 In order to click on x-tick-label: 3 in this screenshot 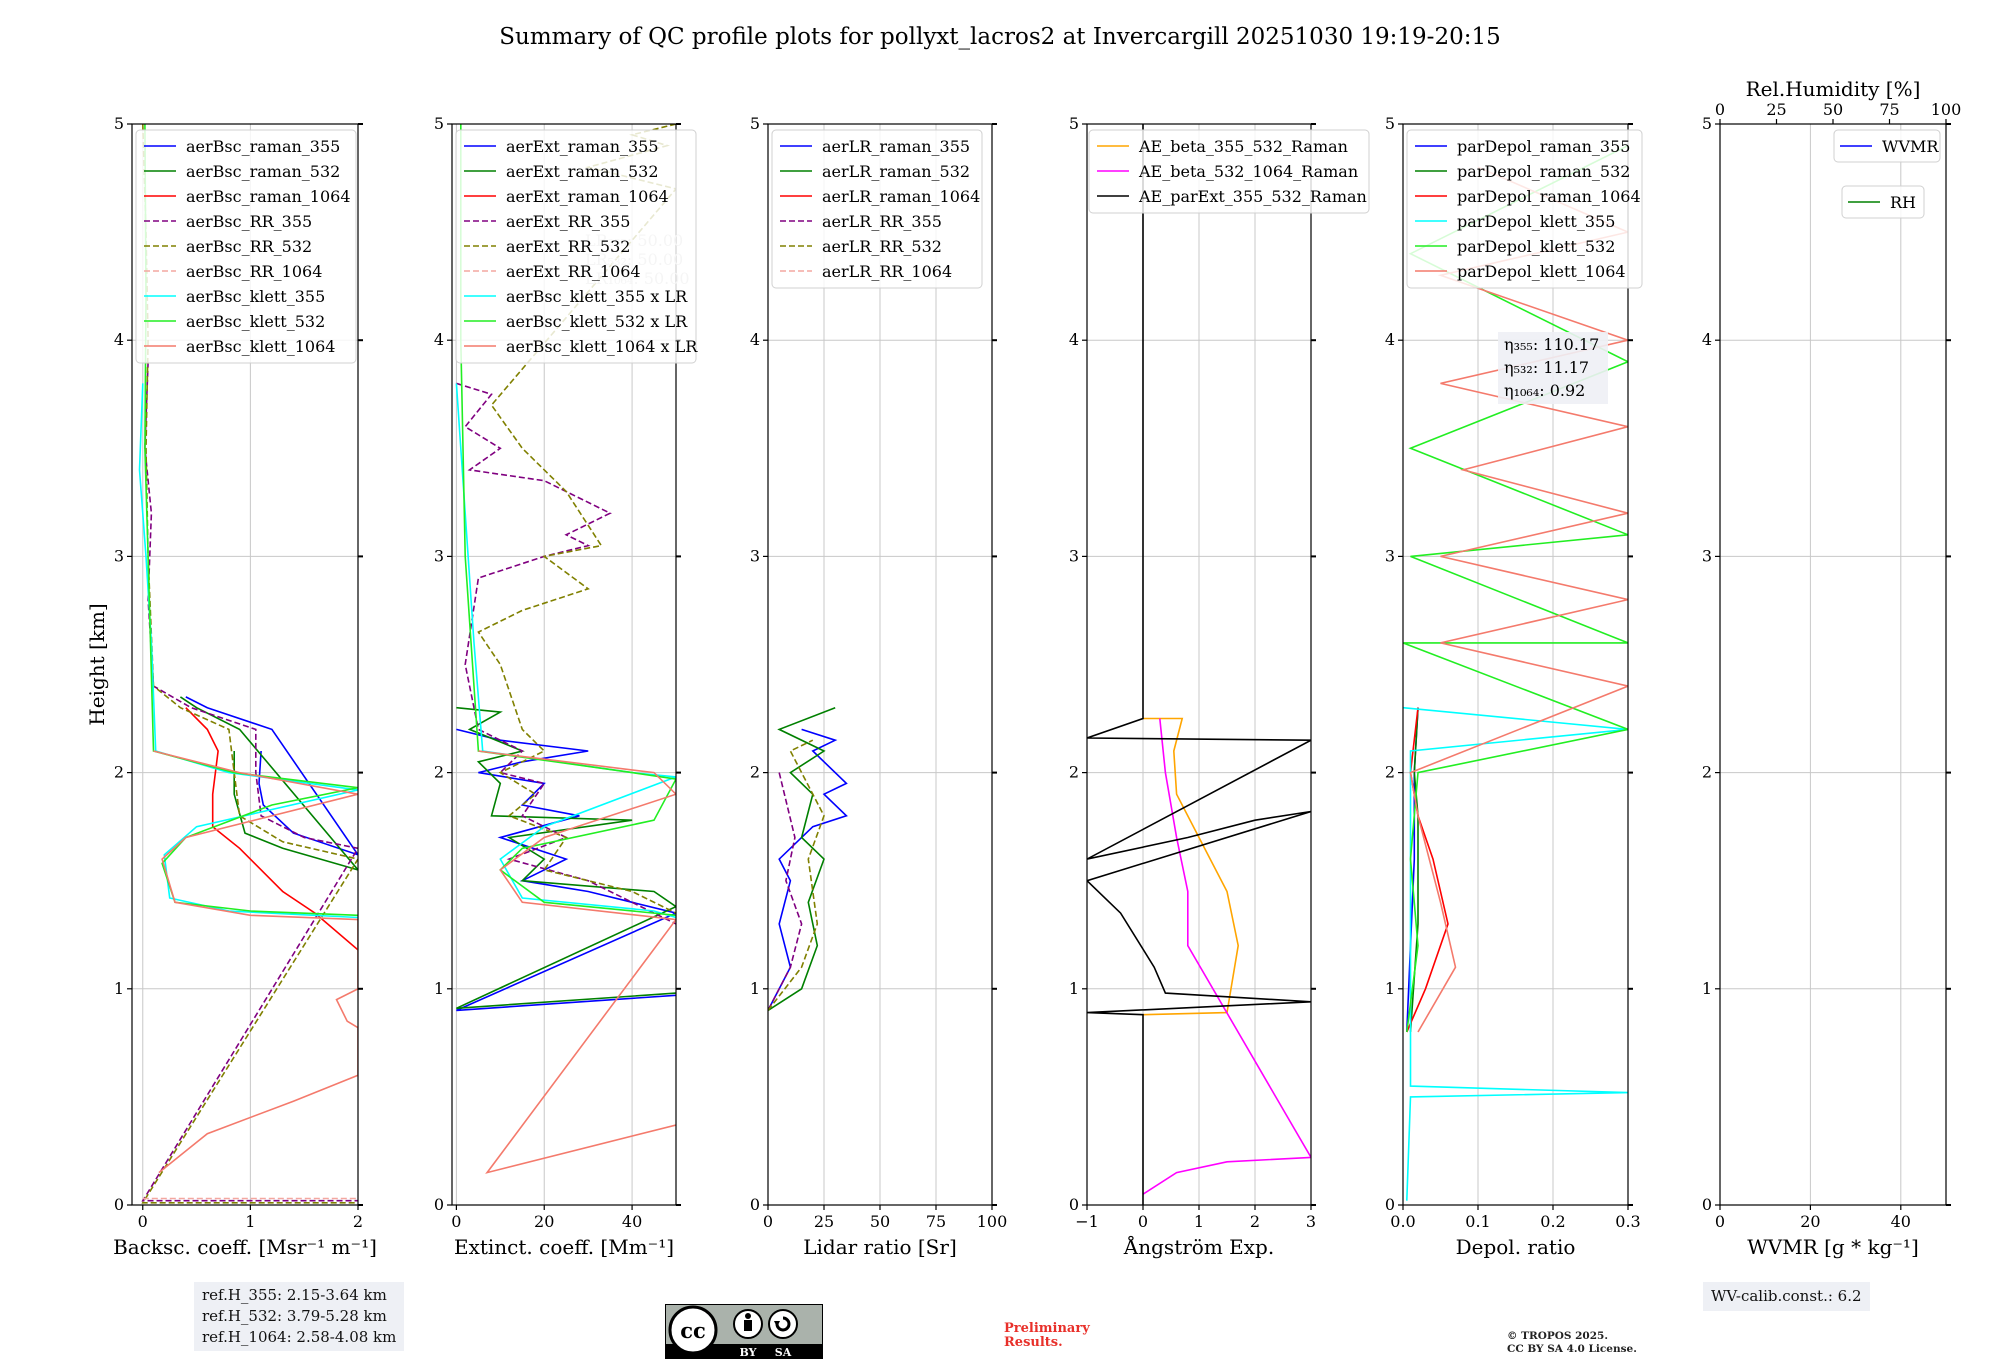, I will do `click(1311, 1221)`.